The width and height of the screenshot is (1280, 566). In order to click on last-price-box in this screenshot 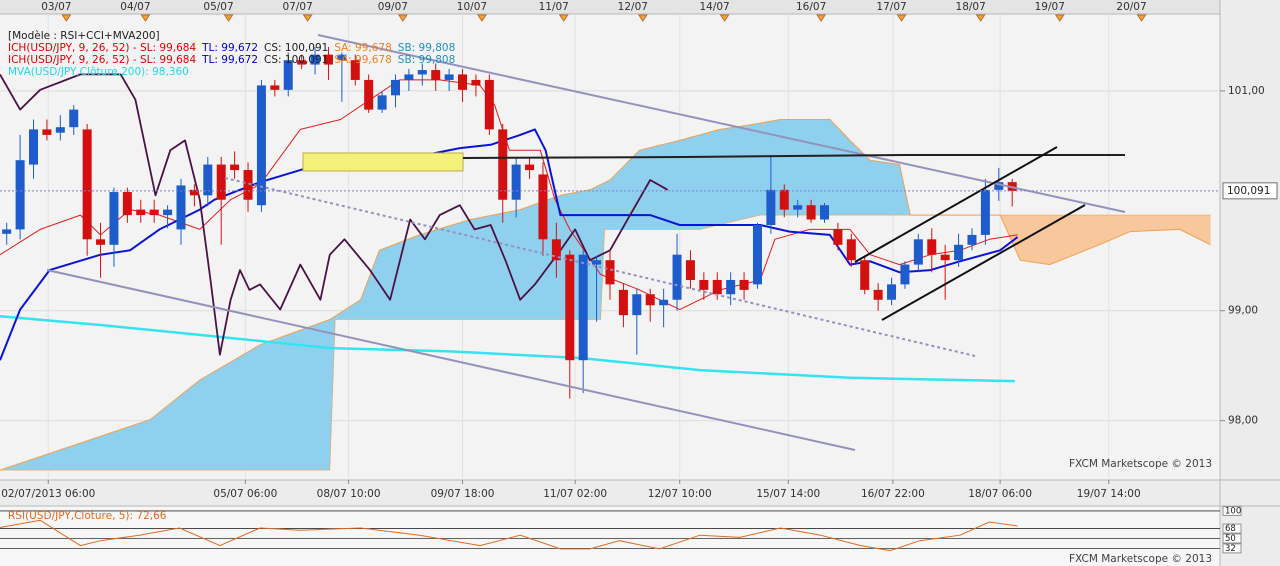, I will do `click(1250, 191)`.